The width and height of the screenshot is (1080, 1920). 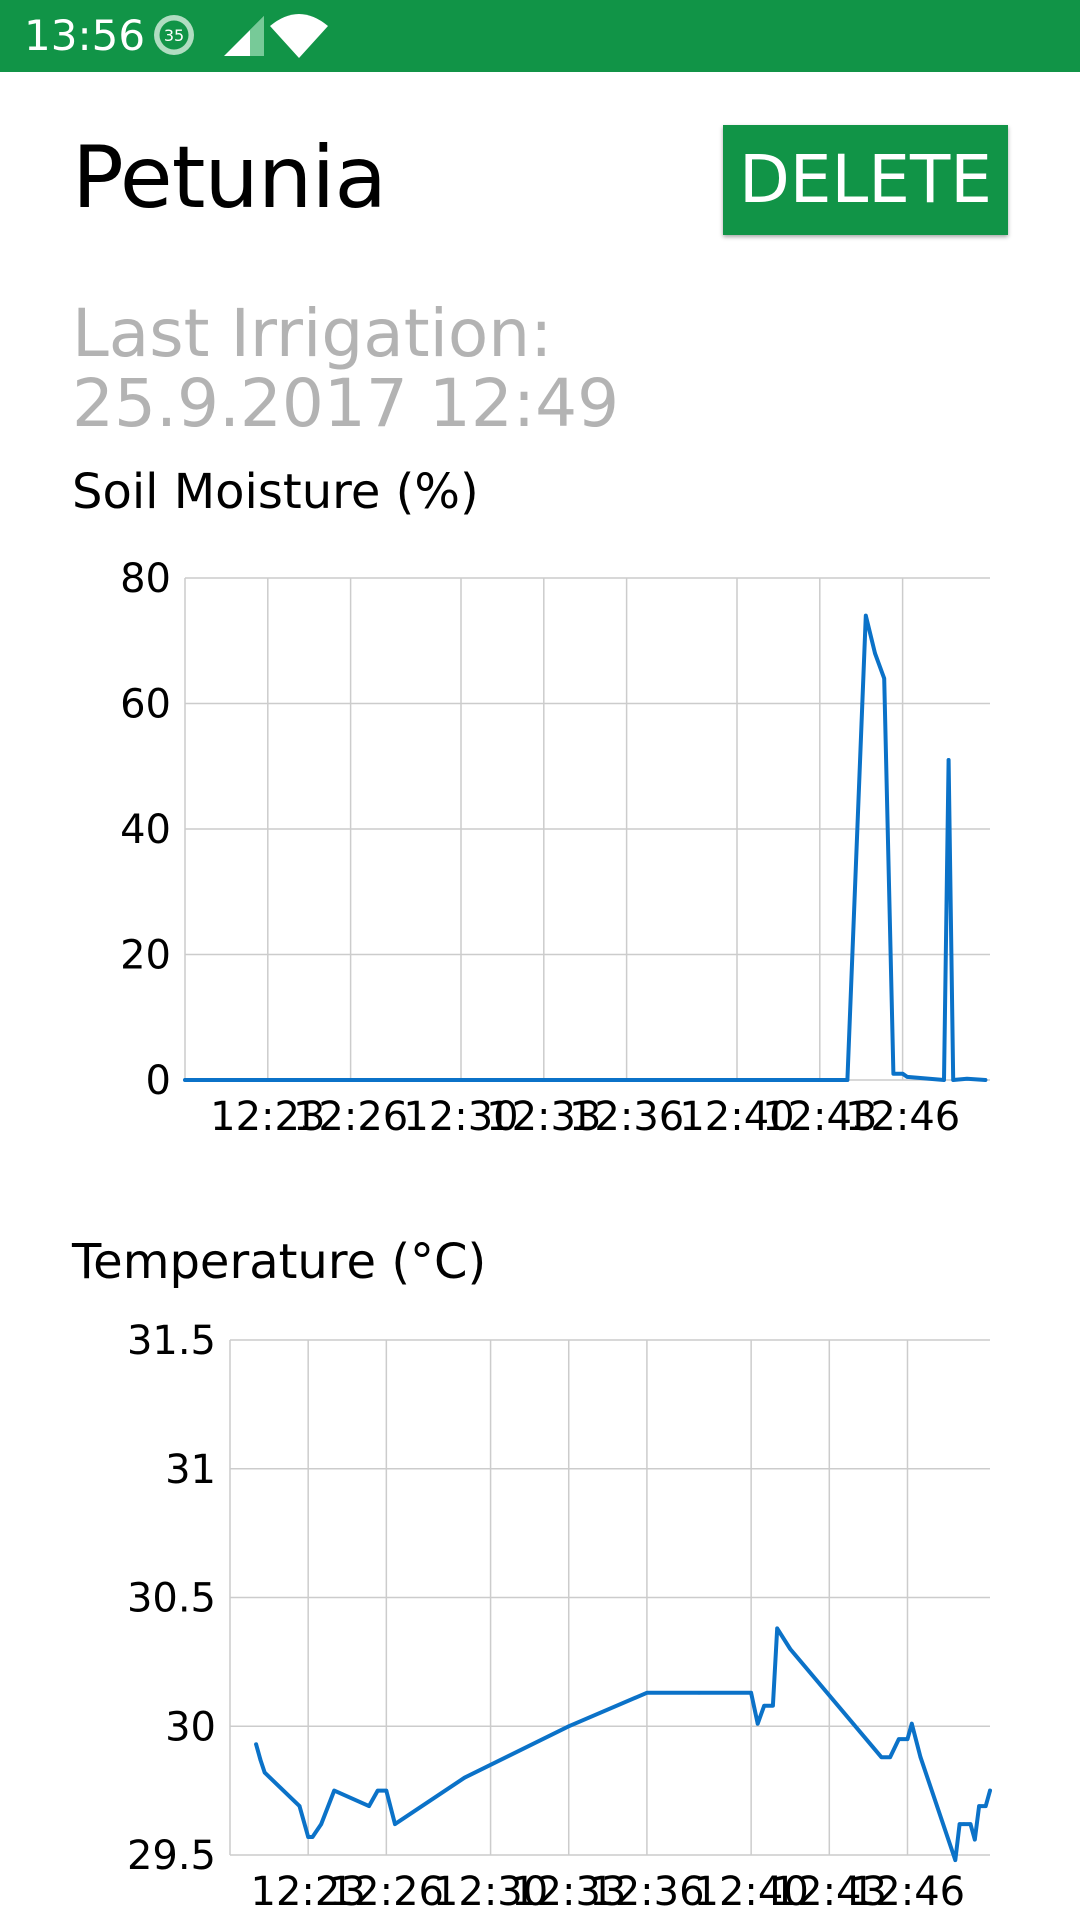 I want to click on plant-name-title: Petunia, so click(x=229, y=178).